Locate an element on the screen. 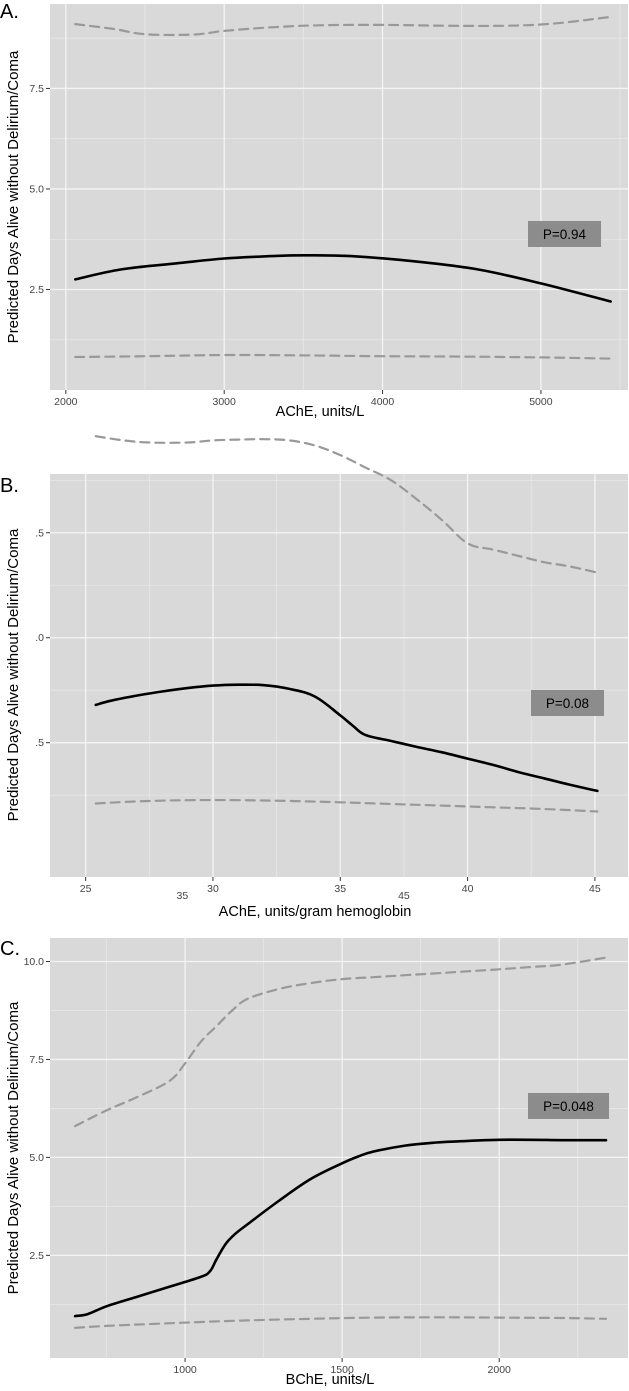 The width and height of the screenshot is (629, 1391). panel-a-x-ticks: 2000 3000 4000 5000 is located at coordinates (303, 399).